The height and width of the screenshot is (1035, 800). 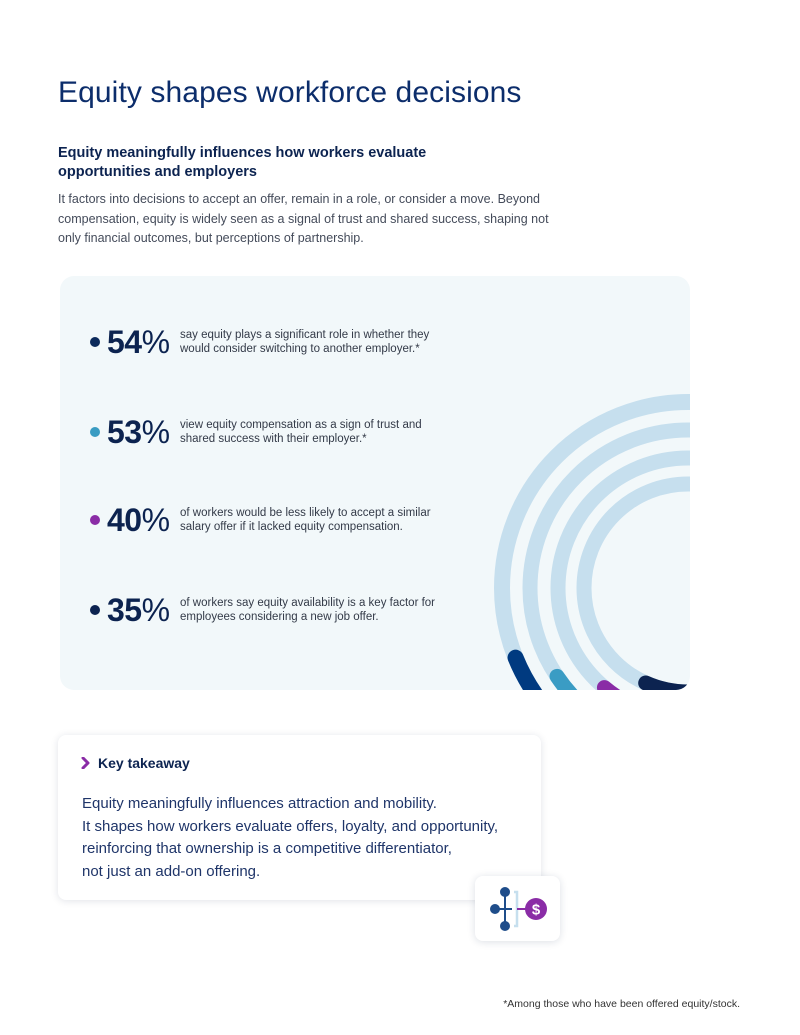 What do you see at coordinates (171, 871) in the screenshot?
I see `takeaway-line: not just an add-on offering.` at bounding box center [171, 871].